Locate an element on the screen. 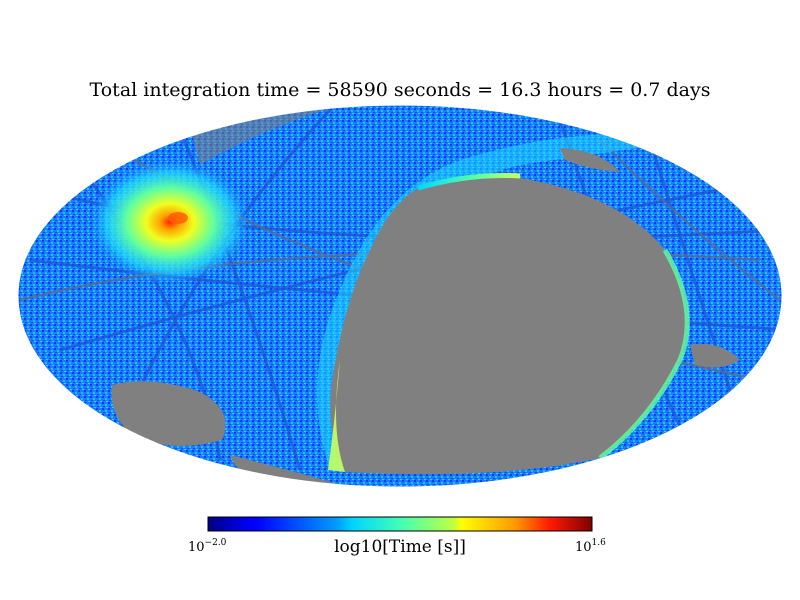 The height and width of the screenshot is (600, 800). uncovered-patch-top-right is located at coordinates (590, 160).